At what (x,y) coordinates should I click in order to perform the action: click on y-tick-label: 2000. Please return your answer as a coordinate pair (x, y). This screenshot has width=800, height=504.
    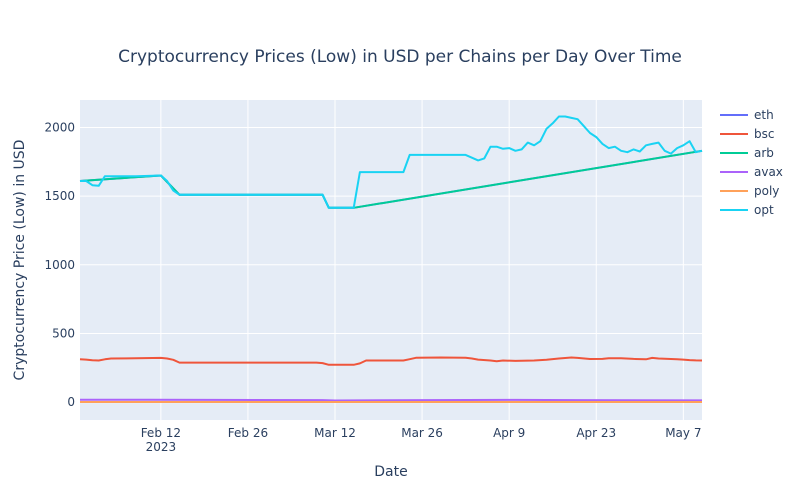
    Looking at the image, I should click on (59, 127).